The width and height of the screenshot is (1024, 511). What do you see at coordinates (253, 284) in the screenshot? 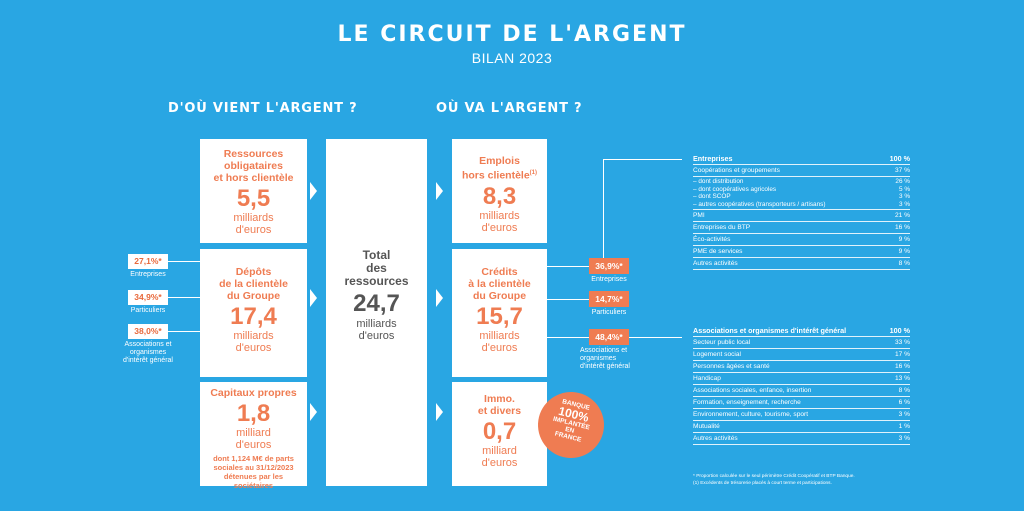
I see `source-title: Dépôts de la clientèle du Groupe` at bounding box center [253, 284].